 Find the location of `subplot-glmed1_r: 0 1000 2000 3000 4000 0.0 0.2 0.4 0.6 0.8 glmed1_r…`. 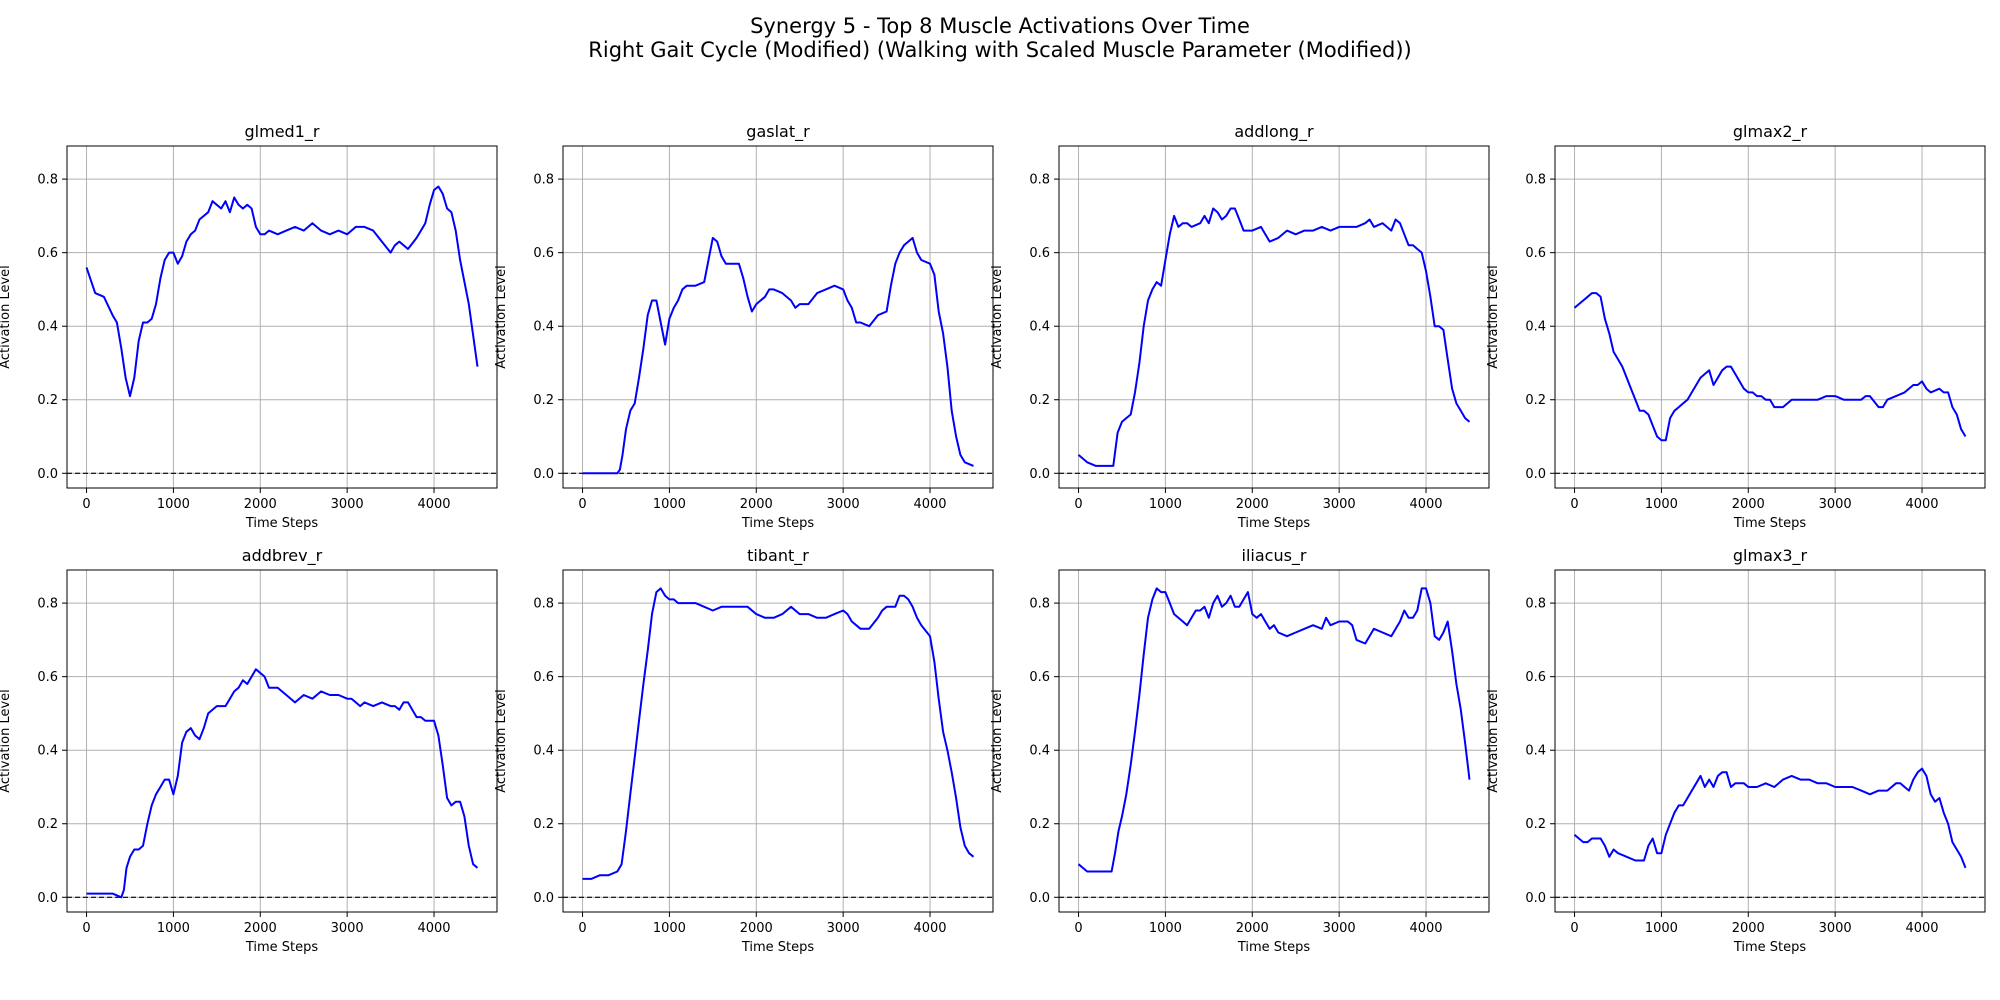

subplot-glmed1_r: 0 1000 2000 3000 4000 0.0 0.2 0.4 0.6 0.8 glmed1_r… is located at coordinates (249, 326).